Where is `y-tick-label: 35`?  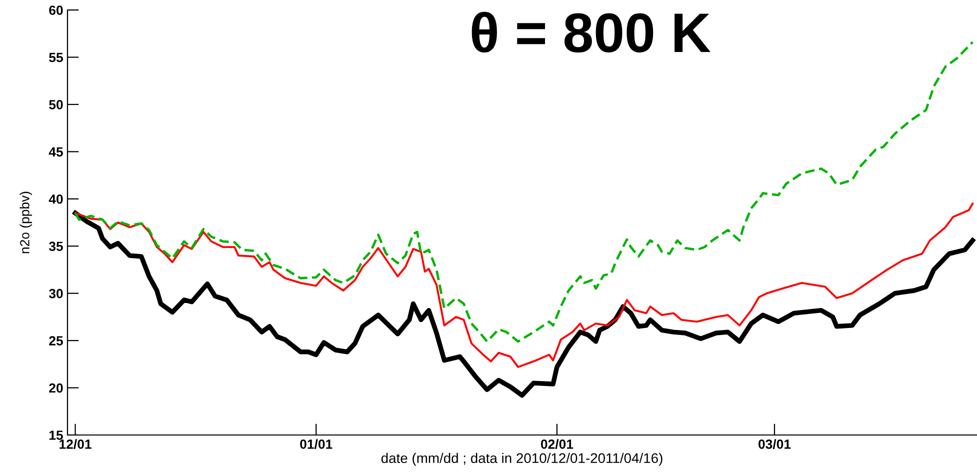
y-tick-label: 35 is located at coordinates (55, 247).